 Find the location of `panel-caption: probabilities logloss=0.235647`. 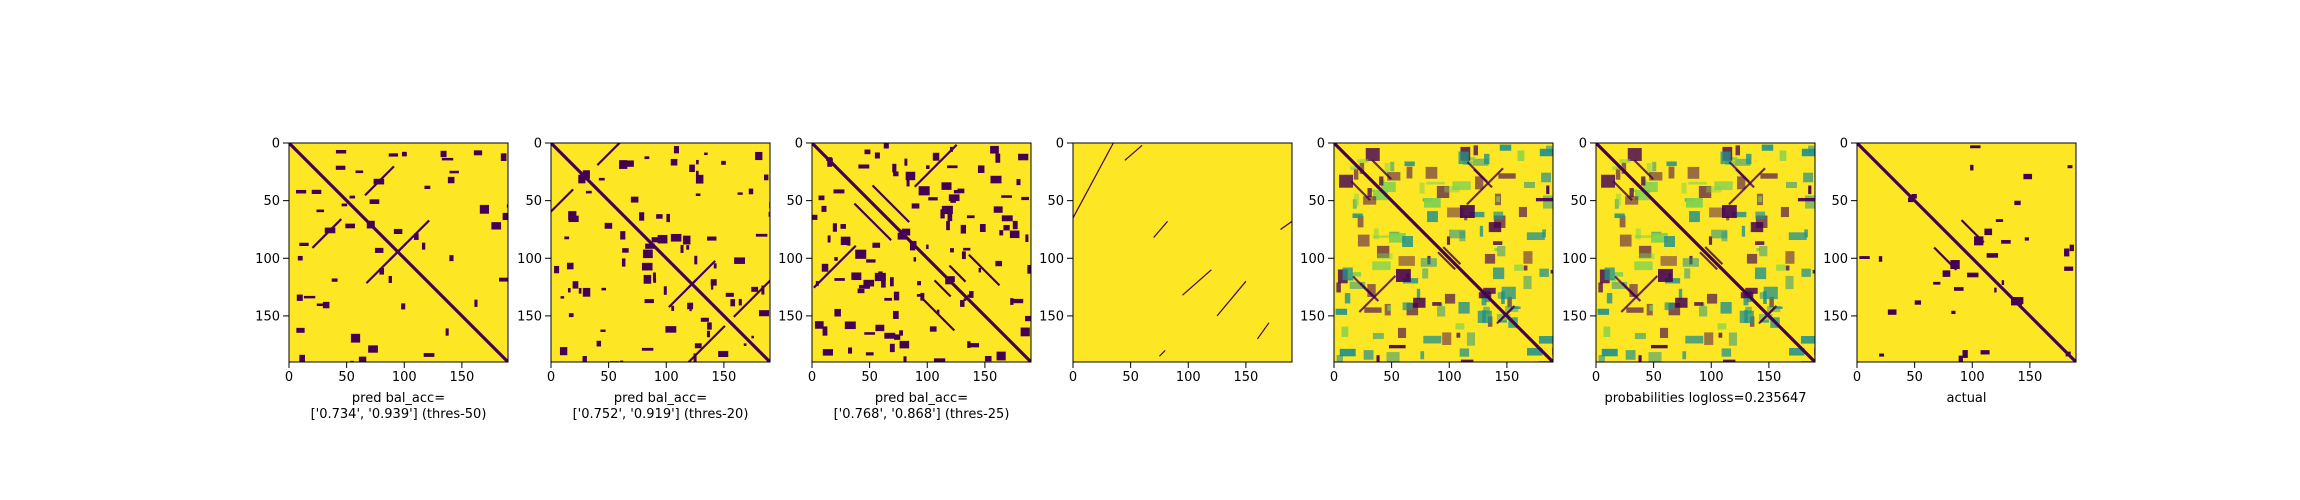

panel-caption: probabilities logloss=0.235647 is located at coordinates (1705, 398).